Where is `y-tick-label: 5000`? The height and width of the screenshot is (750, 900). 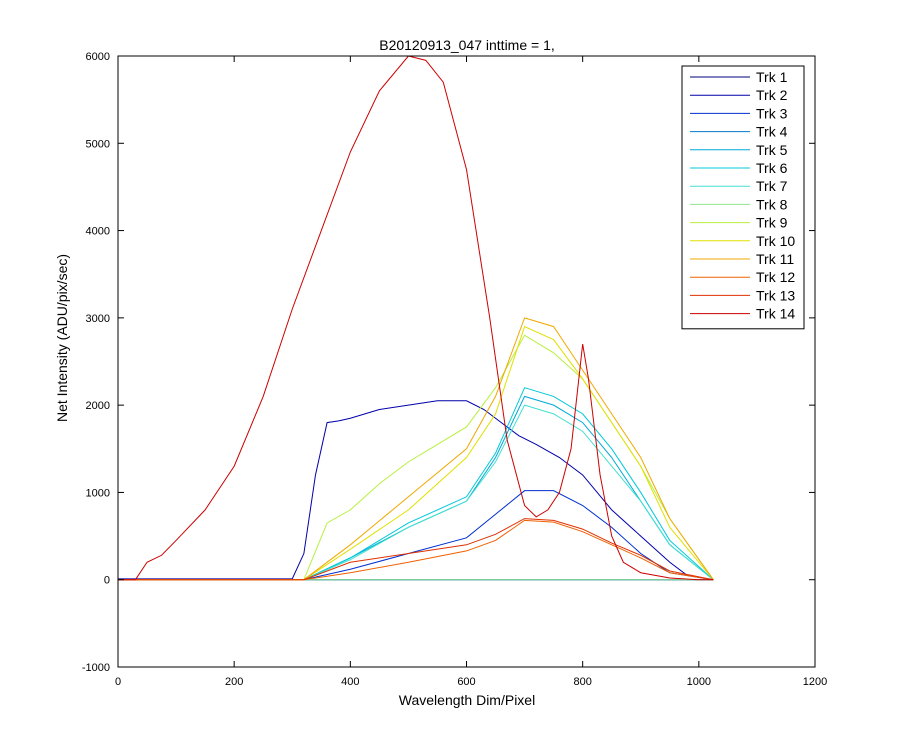 y-tick-label: 5000 is located at coordinates (98, 144).